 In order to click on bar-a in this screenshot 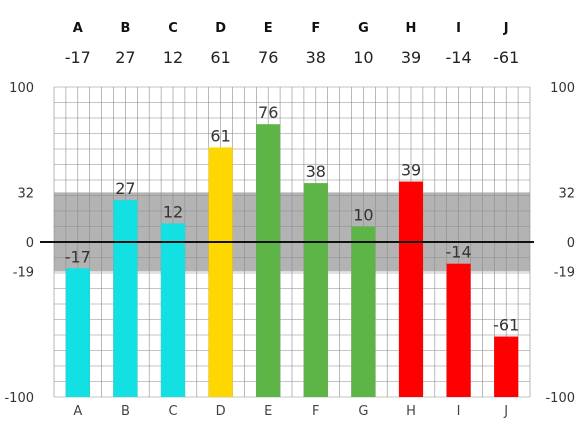, I will do `click(77, 332)`.